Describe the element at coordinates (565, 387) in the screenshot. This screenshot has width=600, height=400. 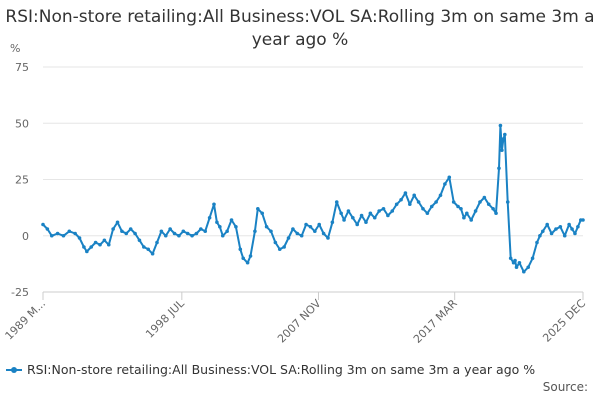
I see `source-label: Source:` at that location.